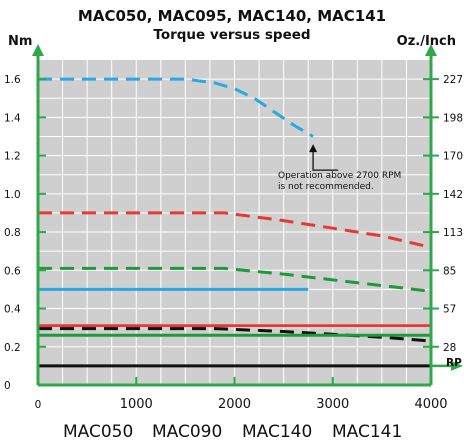  What do you see at coordinates (431, 50) in the screenshot?
I see `y2-axis-arrow` at bounding box center [431, 50].